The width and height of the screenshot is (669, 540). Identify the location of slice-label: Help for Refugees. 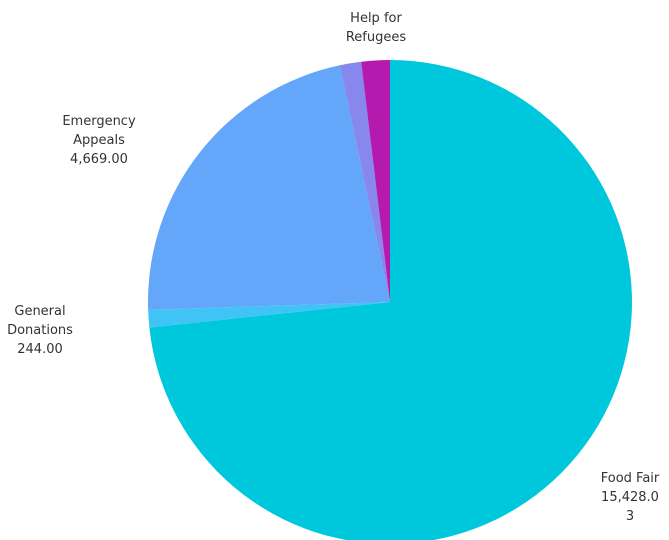
(376, 28).